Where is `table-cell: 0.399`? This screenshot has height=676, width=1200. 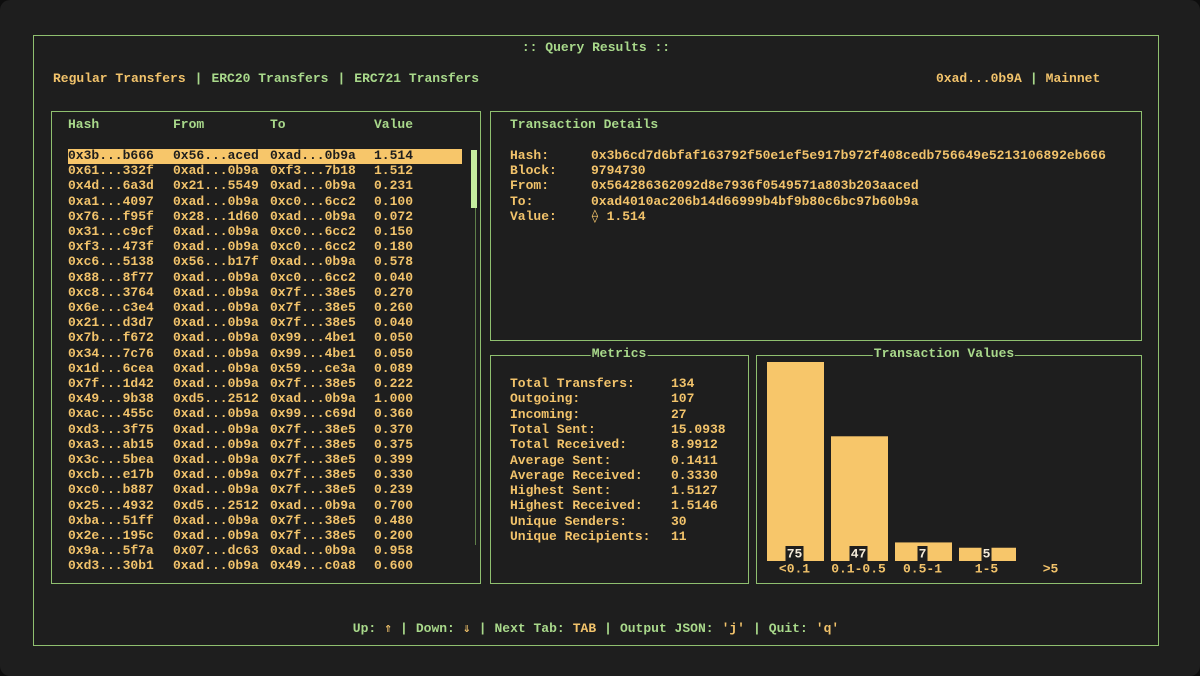
table-cell: 0.399 is located at coordinates (393, 460).